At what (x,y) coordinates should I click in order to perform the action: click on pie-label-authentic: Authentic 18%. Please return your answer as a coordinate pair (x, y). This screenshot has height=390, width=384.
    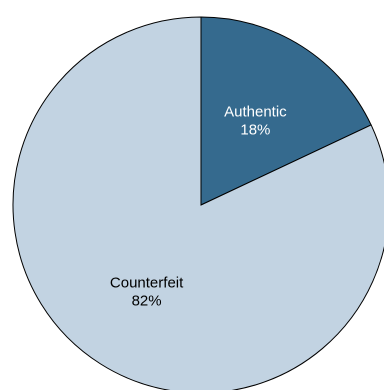
    Looking at the image, I should click on (255, 120).